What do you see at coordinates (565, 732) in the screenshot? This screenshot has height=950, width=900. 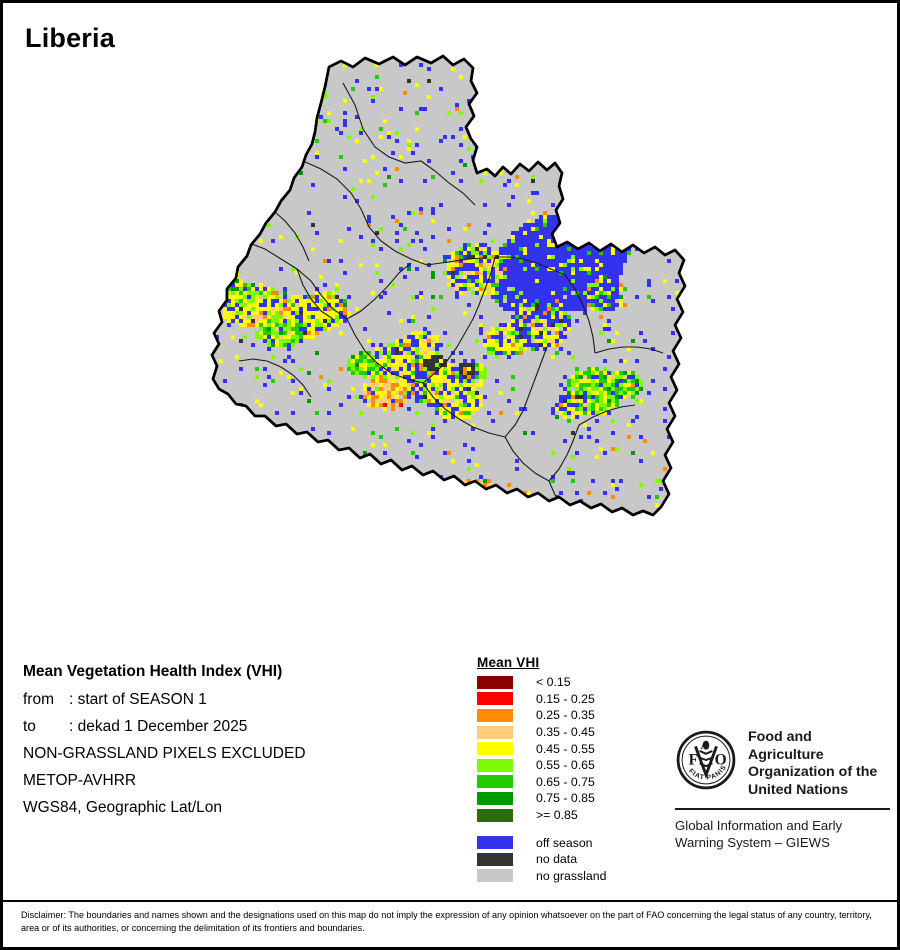 I see `legend-label: 0.35 - 0.45` at bounding box center [565, 732].